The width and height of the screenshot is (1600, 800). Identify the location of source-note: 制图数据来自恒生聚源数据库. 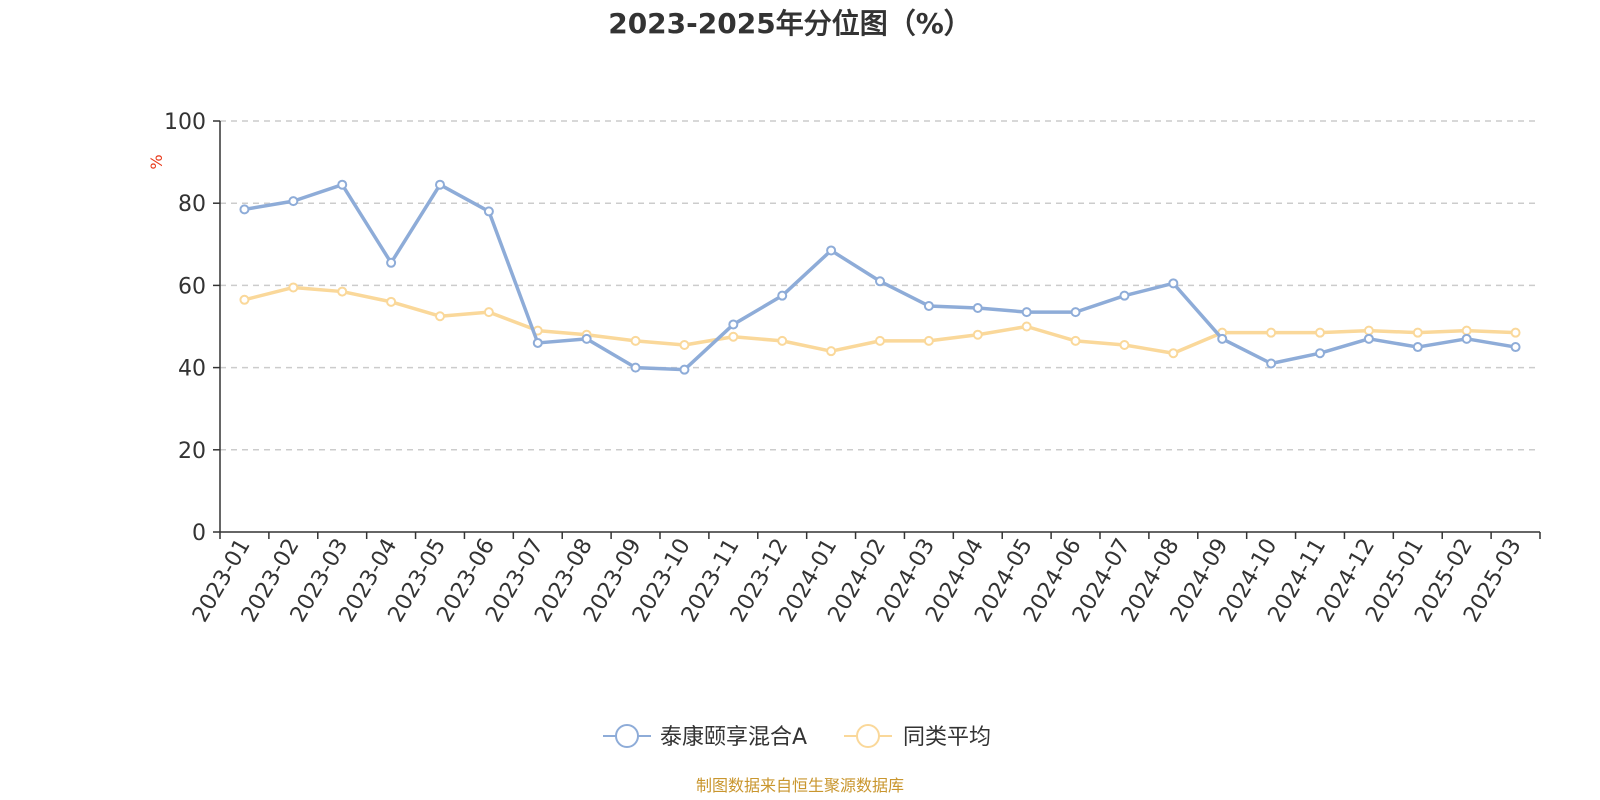
(800, 785).